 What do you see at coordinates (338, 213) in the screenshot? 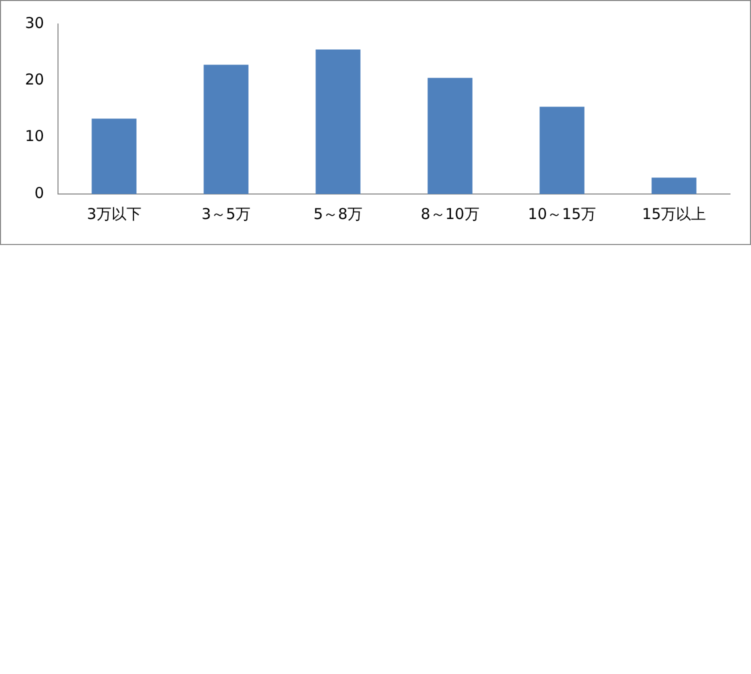
I see `x-tick-label: 5～8万` at bounding box center [338, 213].